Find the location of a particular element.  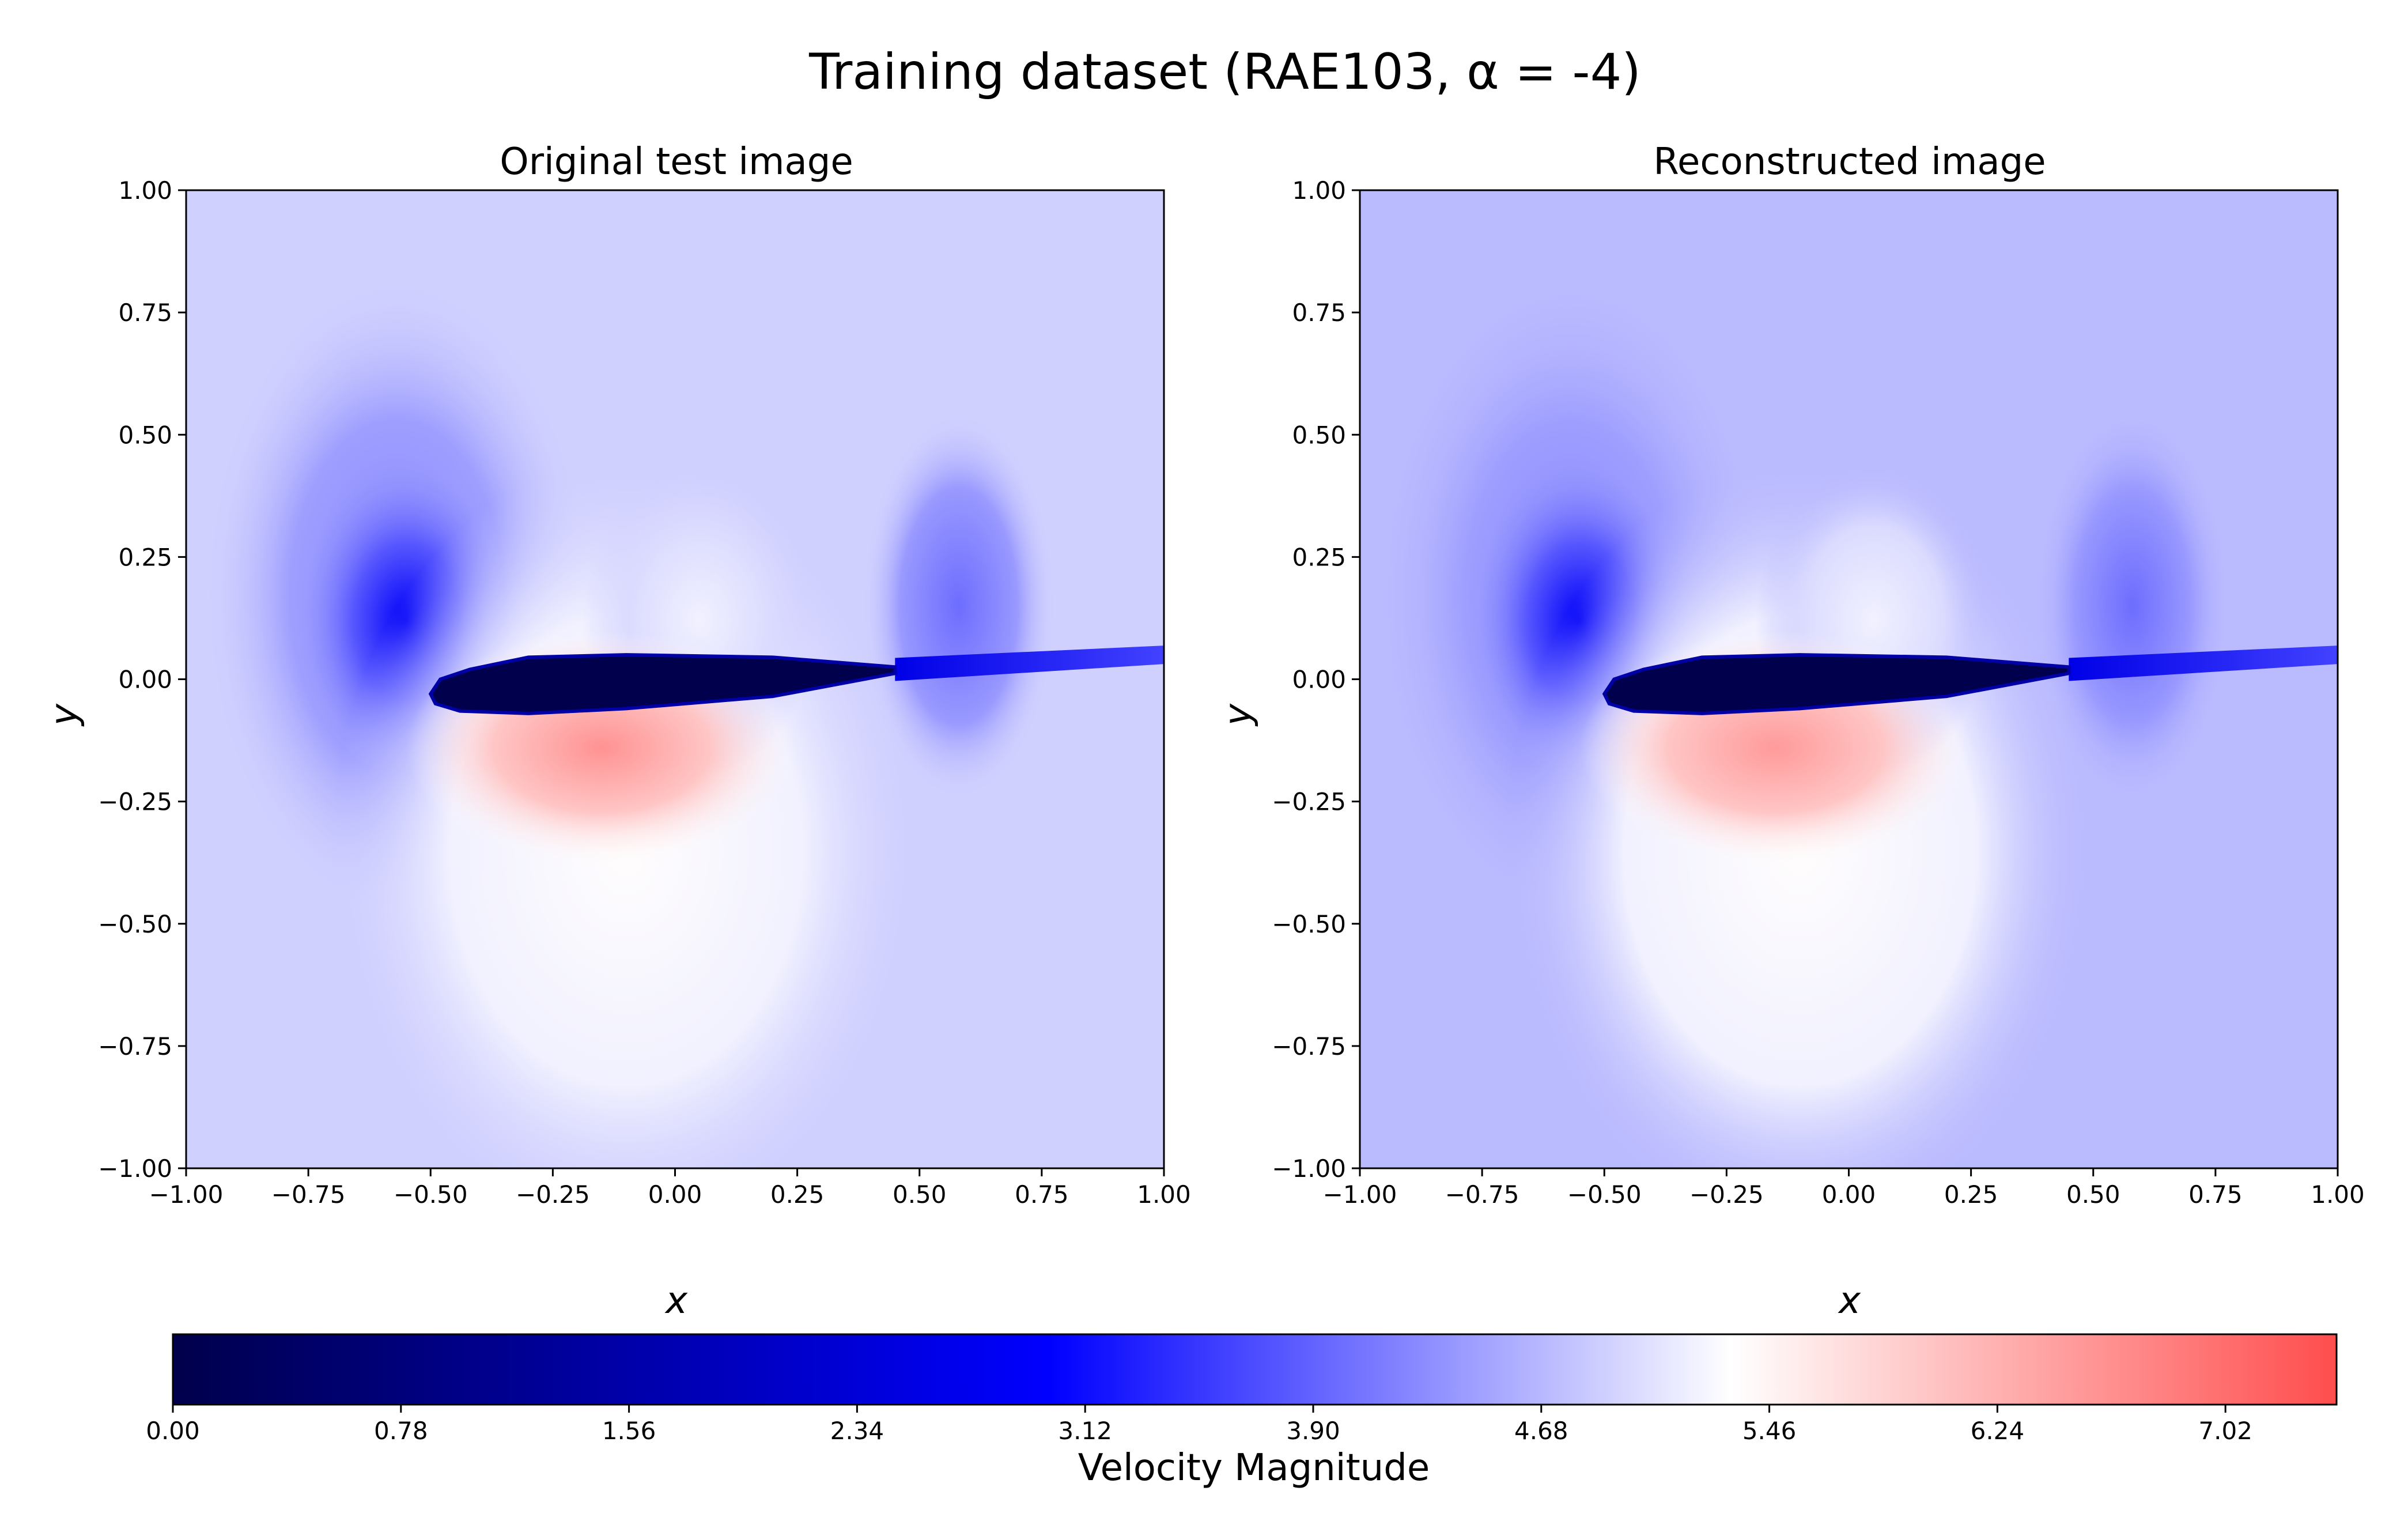

colorbar-gradient is located at coordinates (1255, 1369).